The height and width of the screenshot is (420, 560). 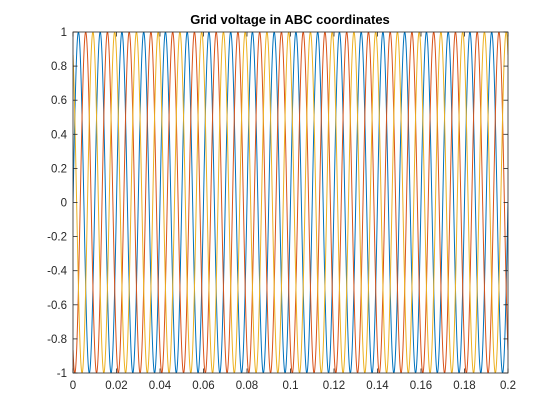 I want to click on x-tick-label: 0.08, so click(x=247, y=386).